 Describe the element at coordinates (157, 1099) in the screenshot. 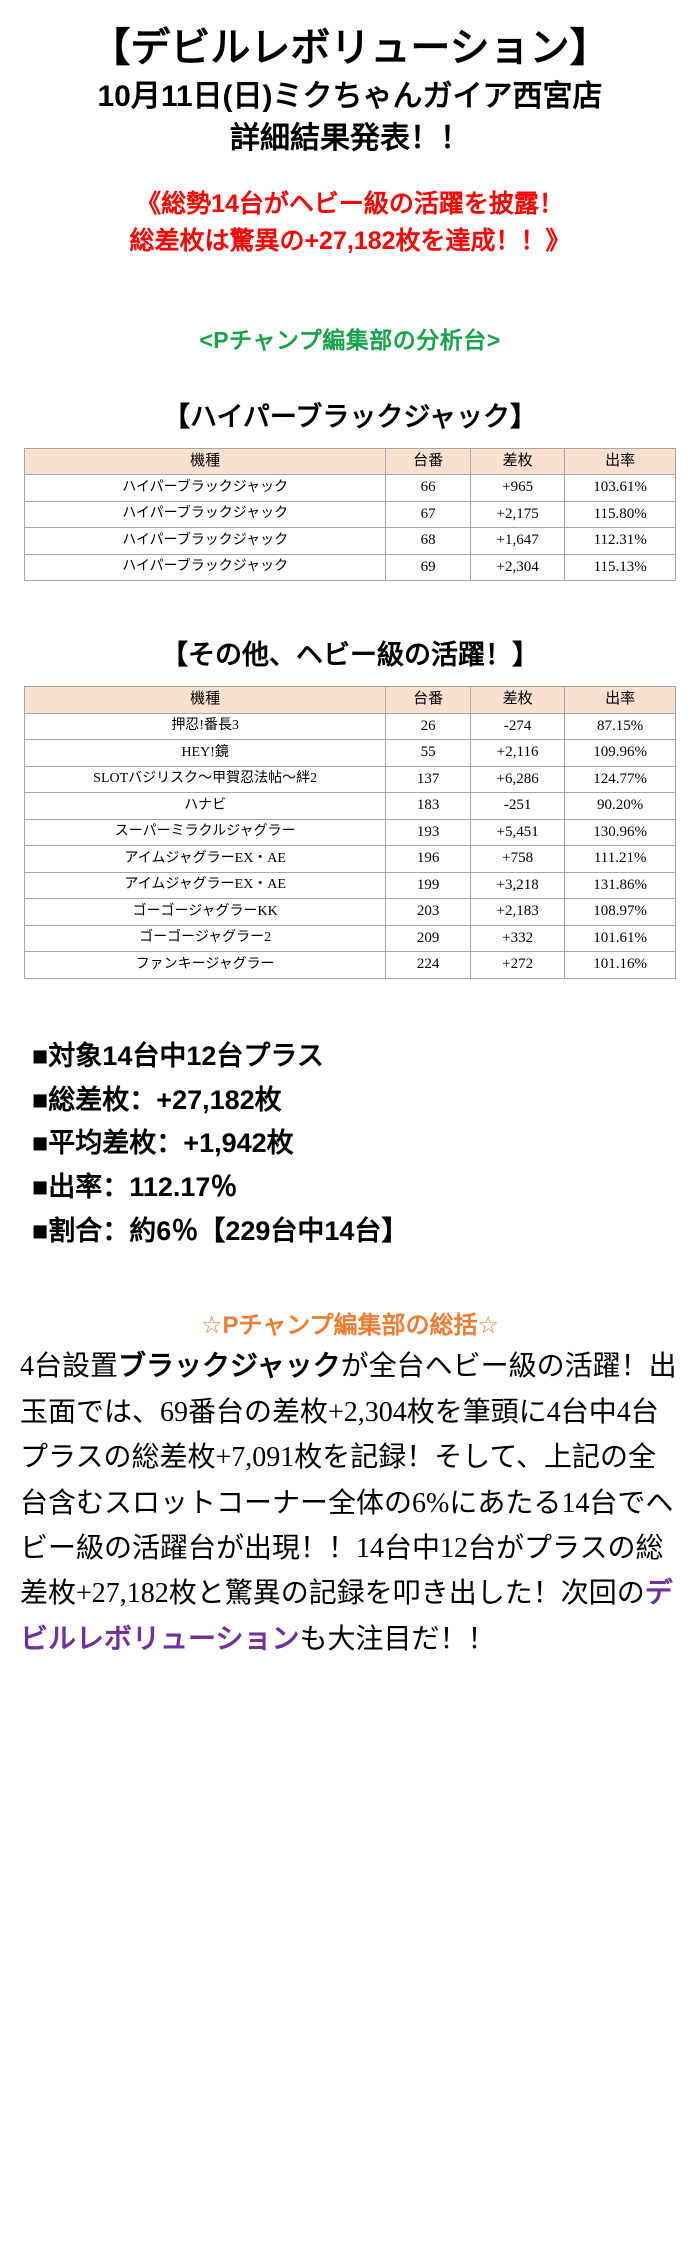

I see `stat-total-diff: ■総差枚：+27,182枚` at that location.